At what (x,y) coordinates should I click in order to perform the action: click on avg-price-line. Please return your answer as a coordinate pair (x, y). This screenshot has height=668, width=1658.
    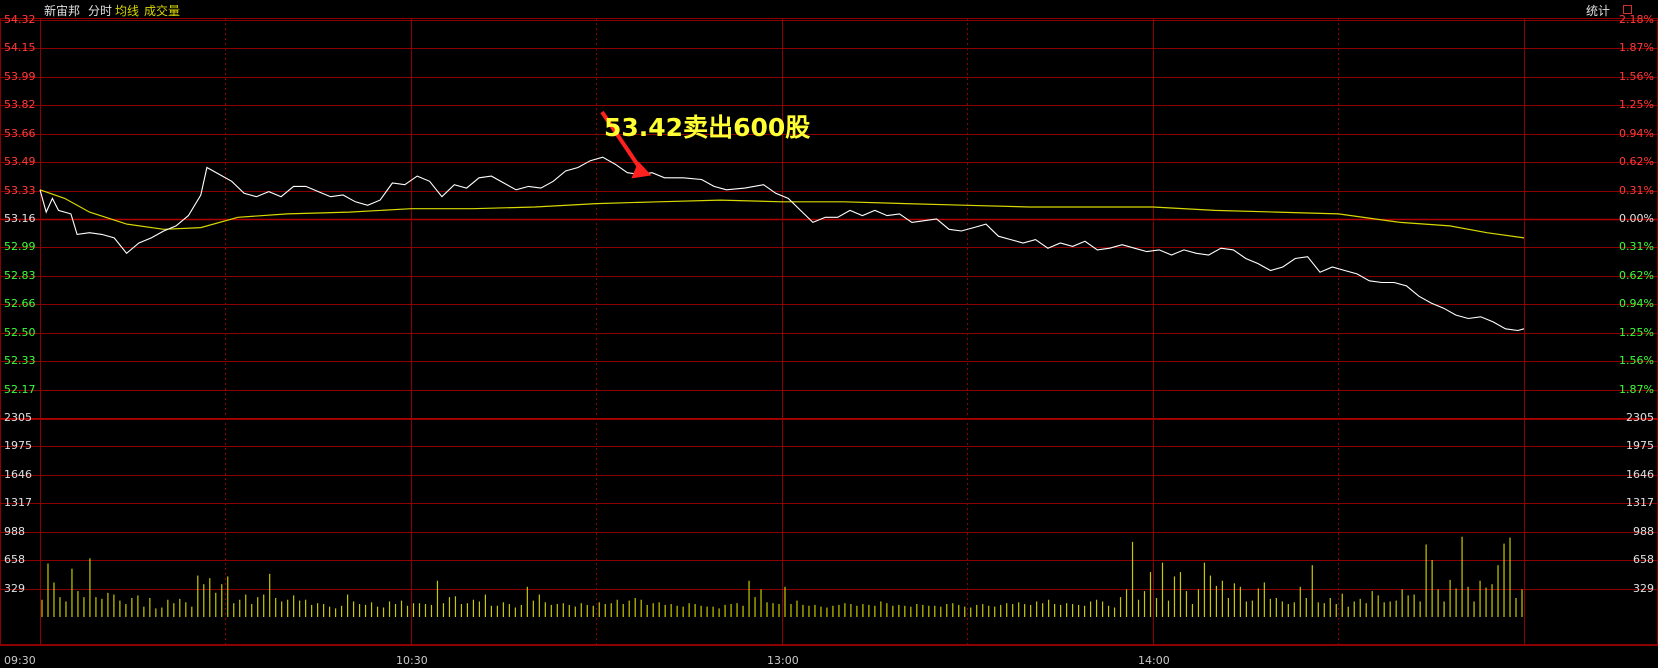
    Looking at the image, I should click on (782, 214).